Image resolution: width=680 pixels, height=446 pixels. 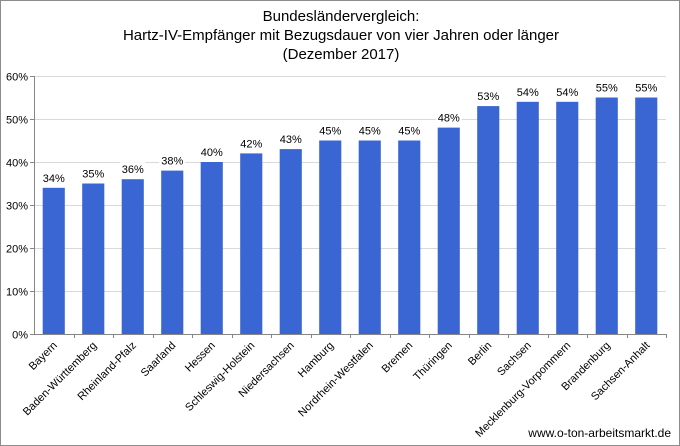 What do you see at coordinates (251, 243) in the screenshot?
I see `bar-Schleswig-Holstein` at bounding box center [251, 243].